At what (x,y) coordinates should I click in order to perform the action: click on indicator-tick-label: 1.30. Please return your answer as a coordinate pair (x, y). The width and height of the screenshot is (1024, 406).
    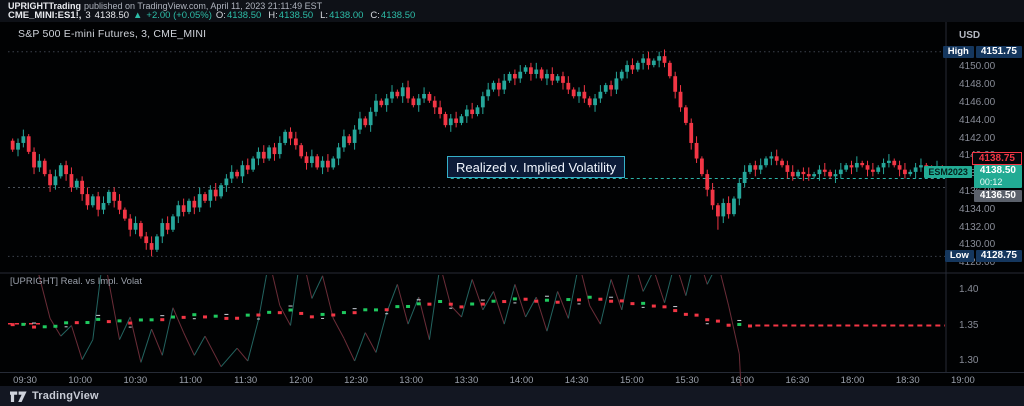
    Looking at the image, I should click on (969, 360).